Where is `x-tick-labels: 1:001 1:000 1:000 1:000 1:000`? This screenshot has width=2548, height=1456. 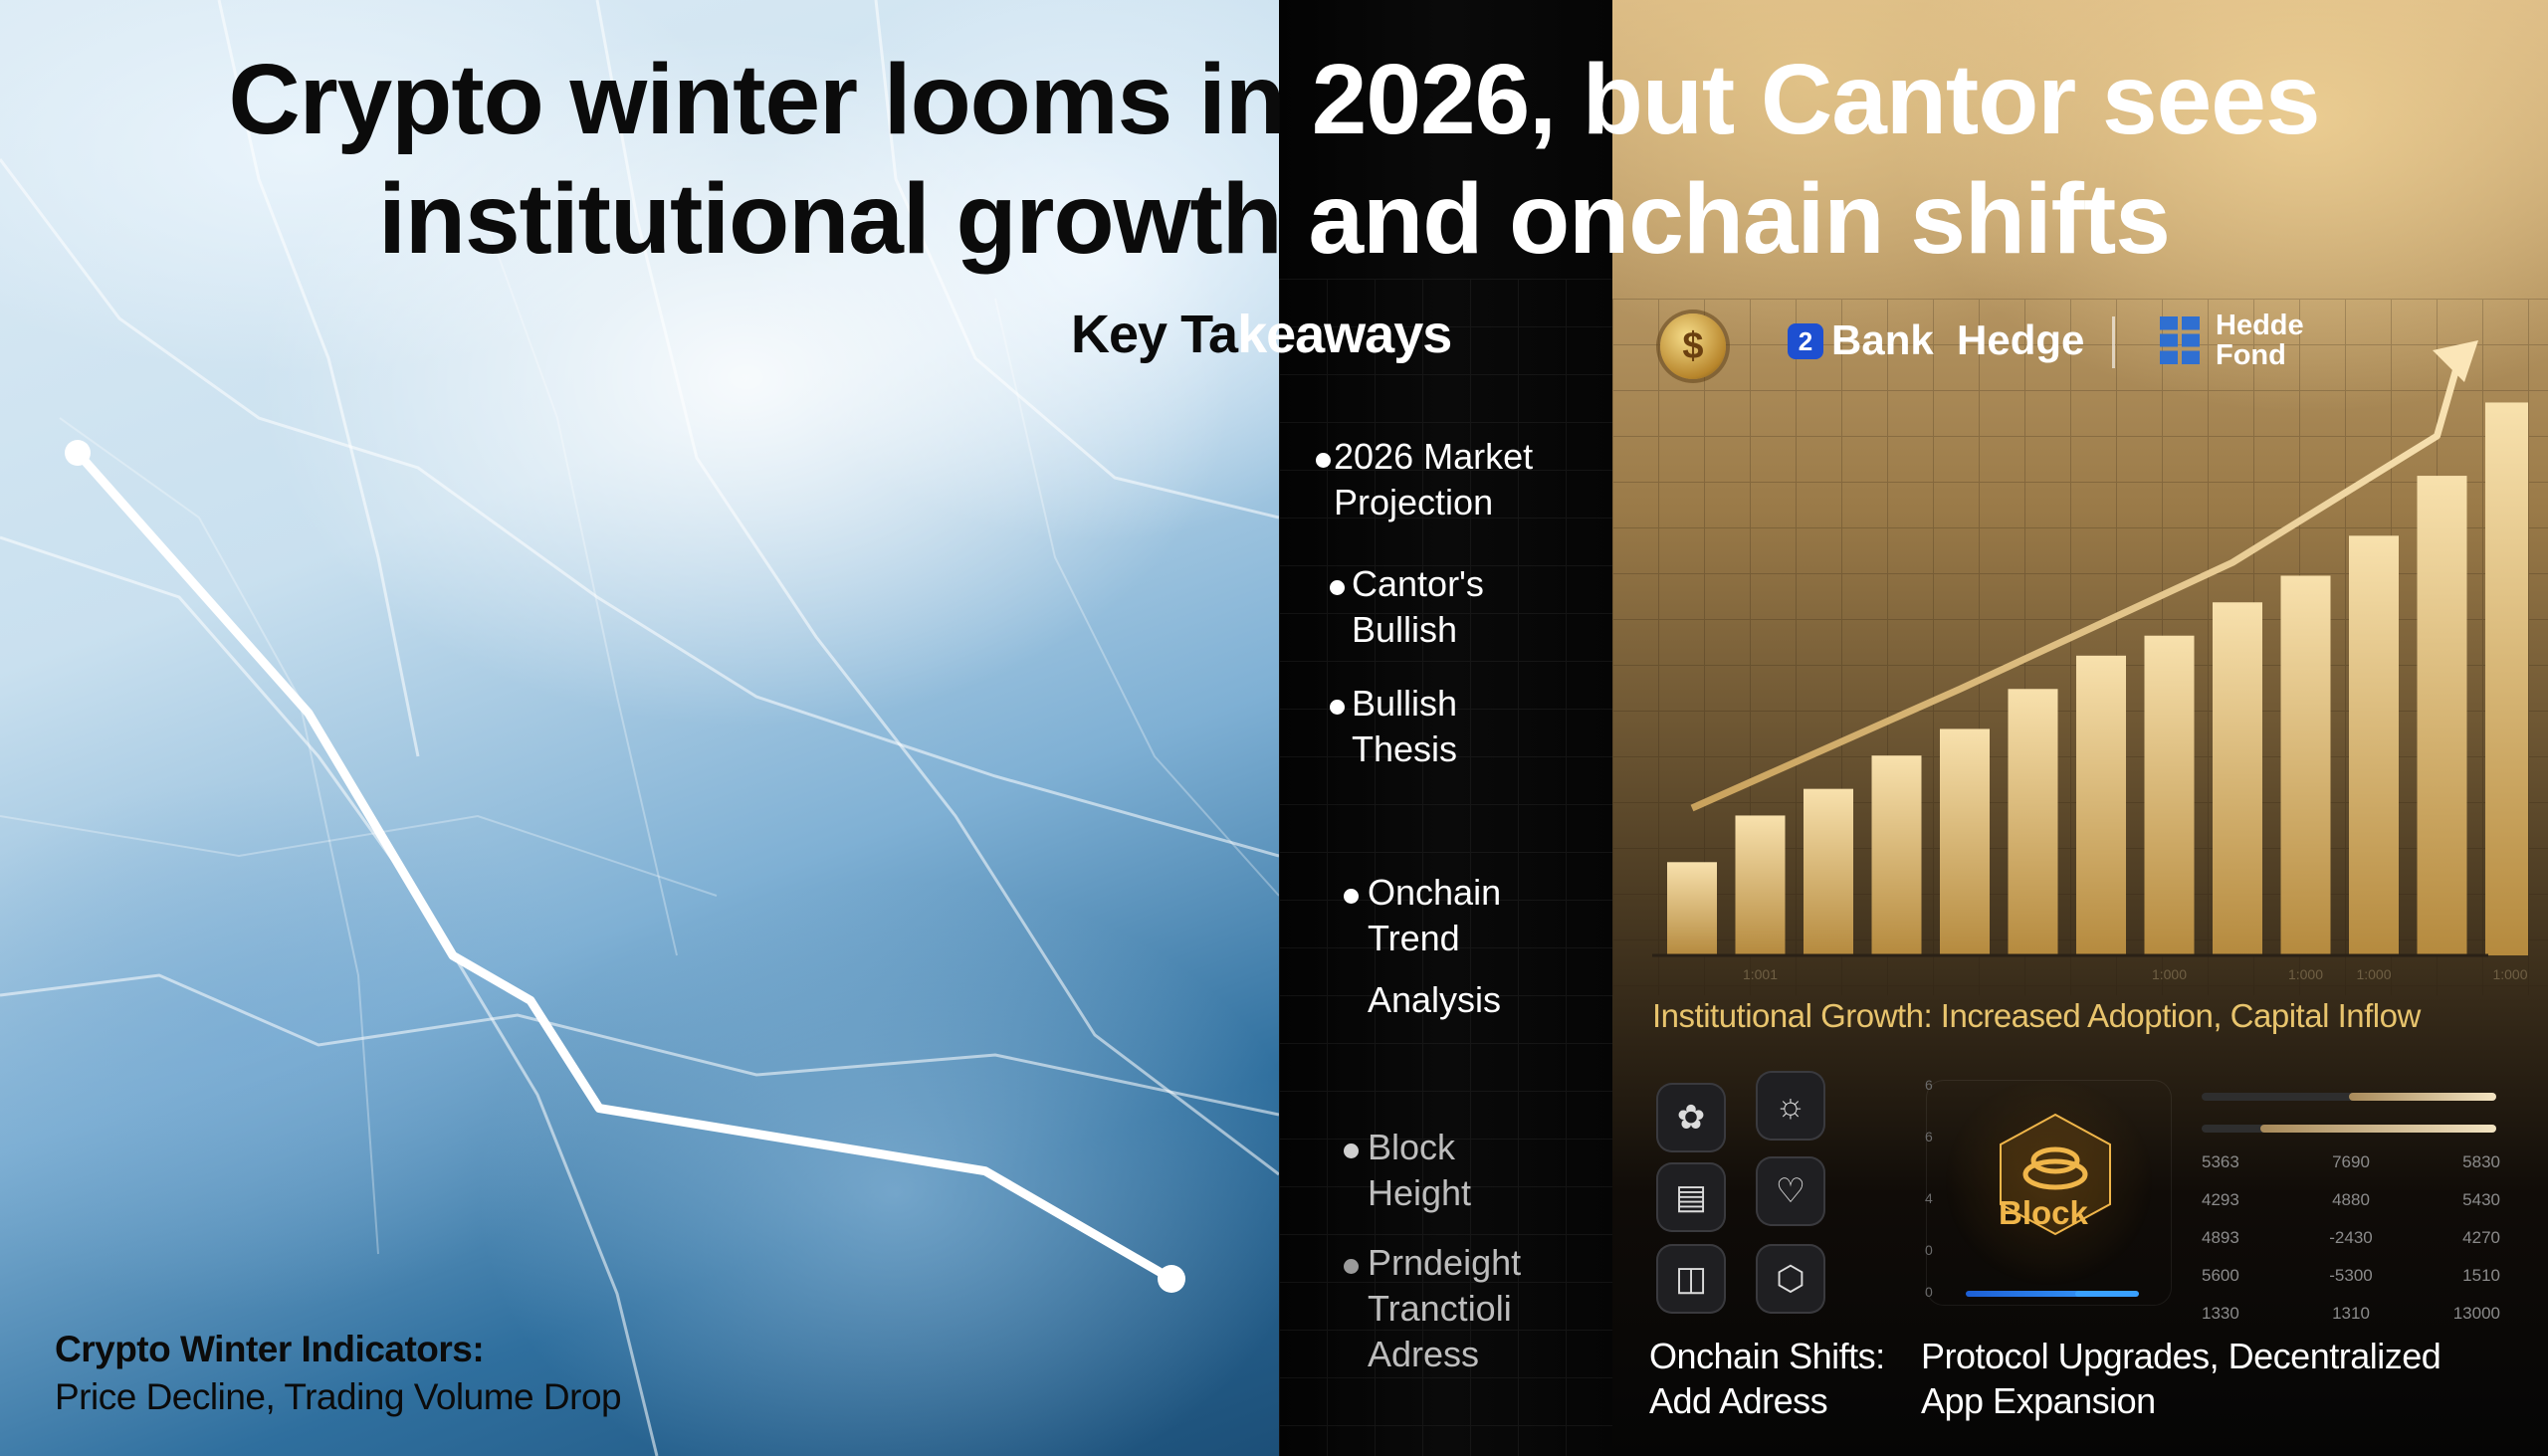 x-tick-labels: 1:001 1:000 1:000 1:000 1:000 is located at coordinates (2135, 974).